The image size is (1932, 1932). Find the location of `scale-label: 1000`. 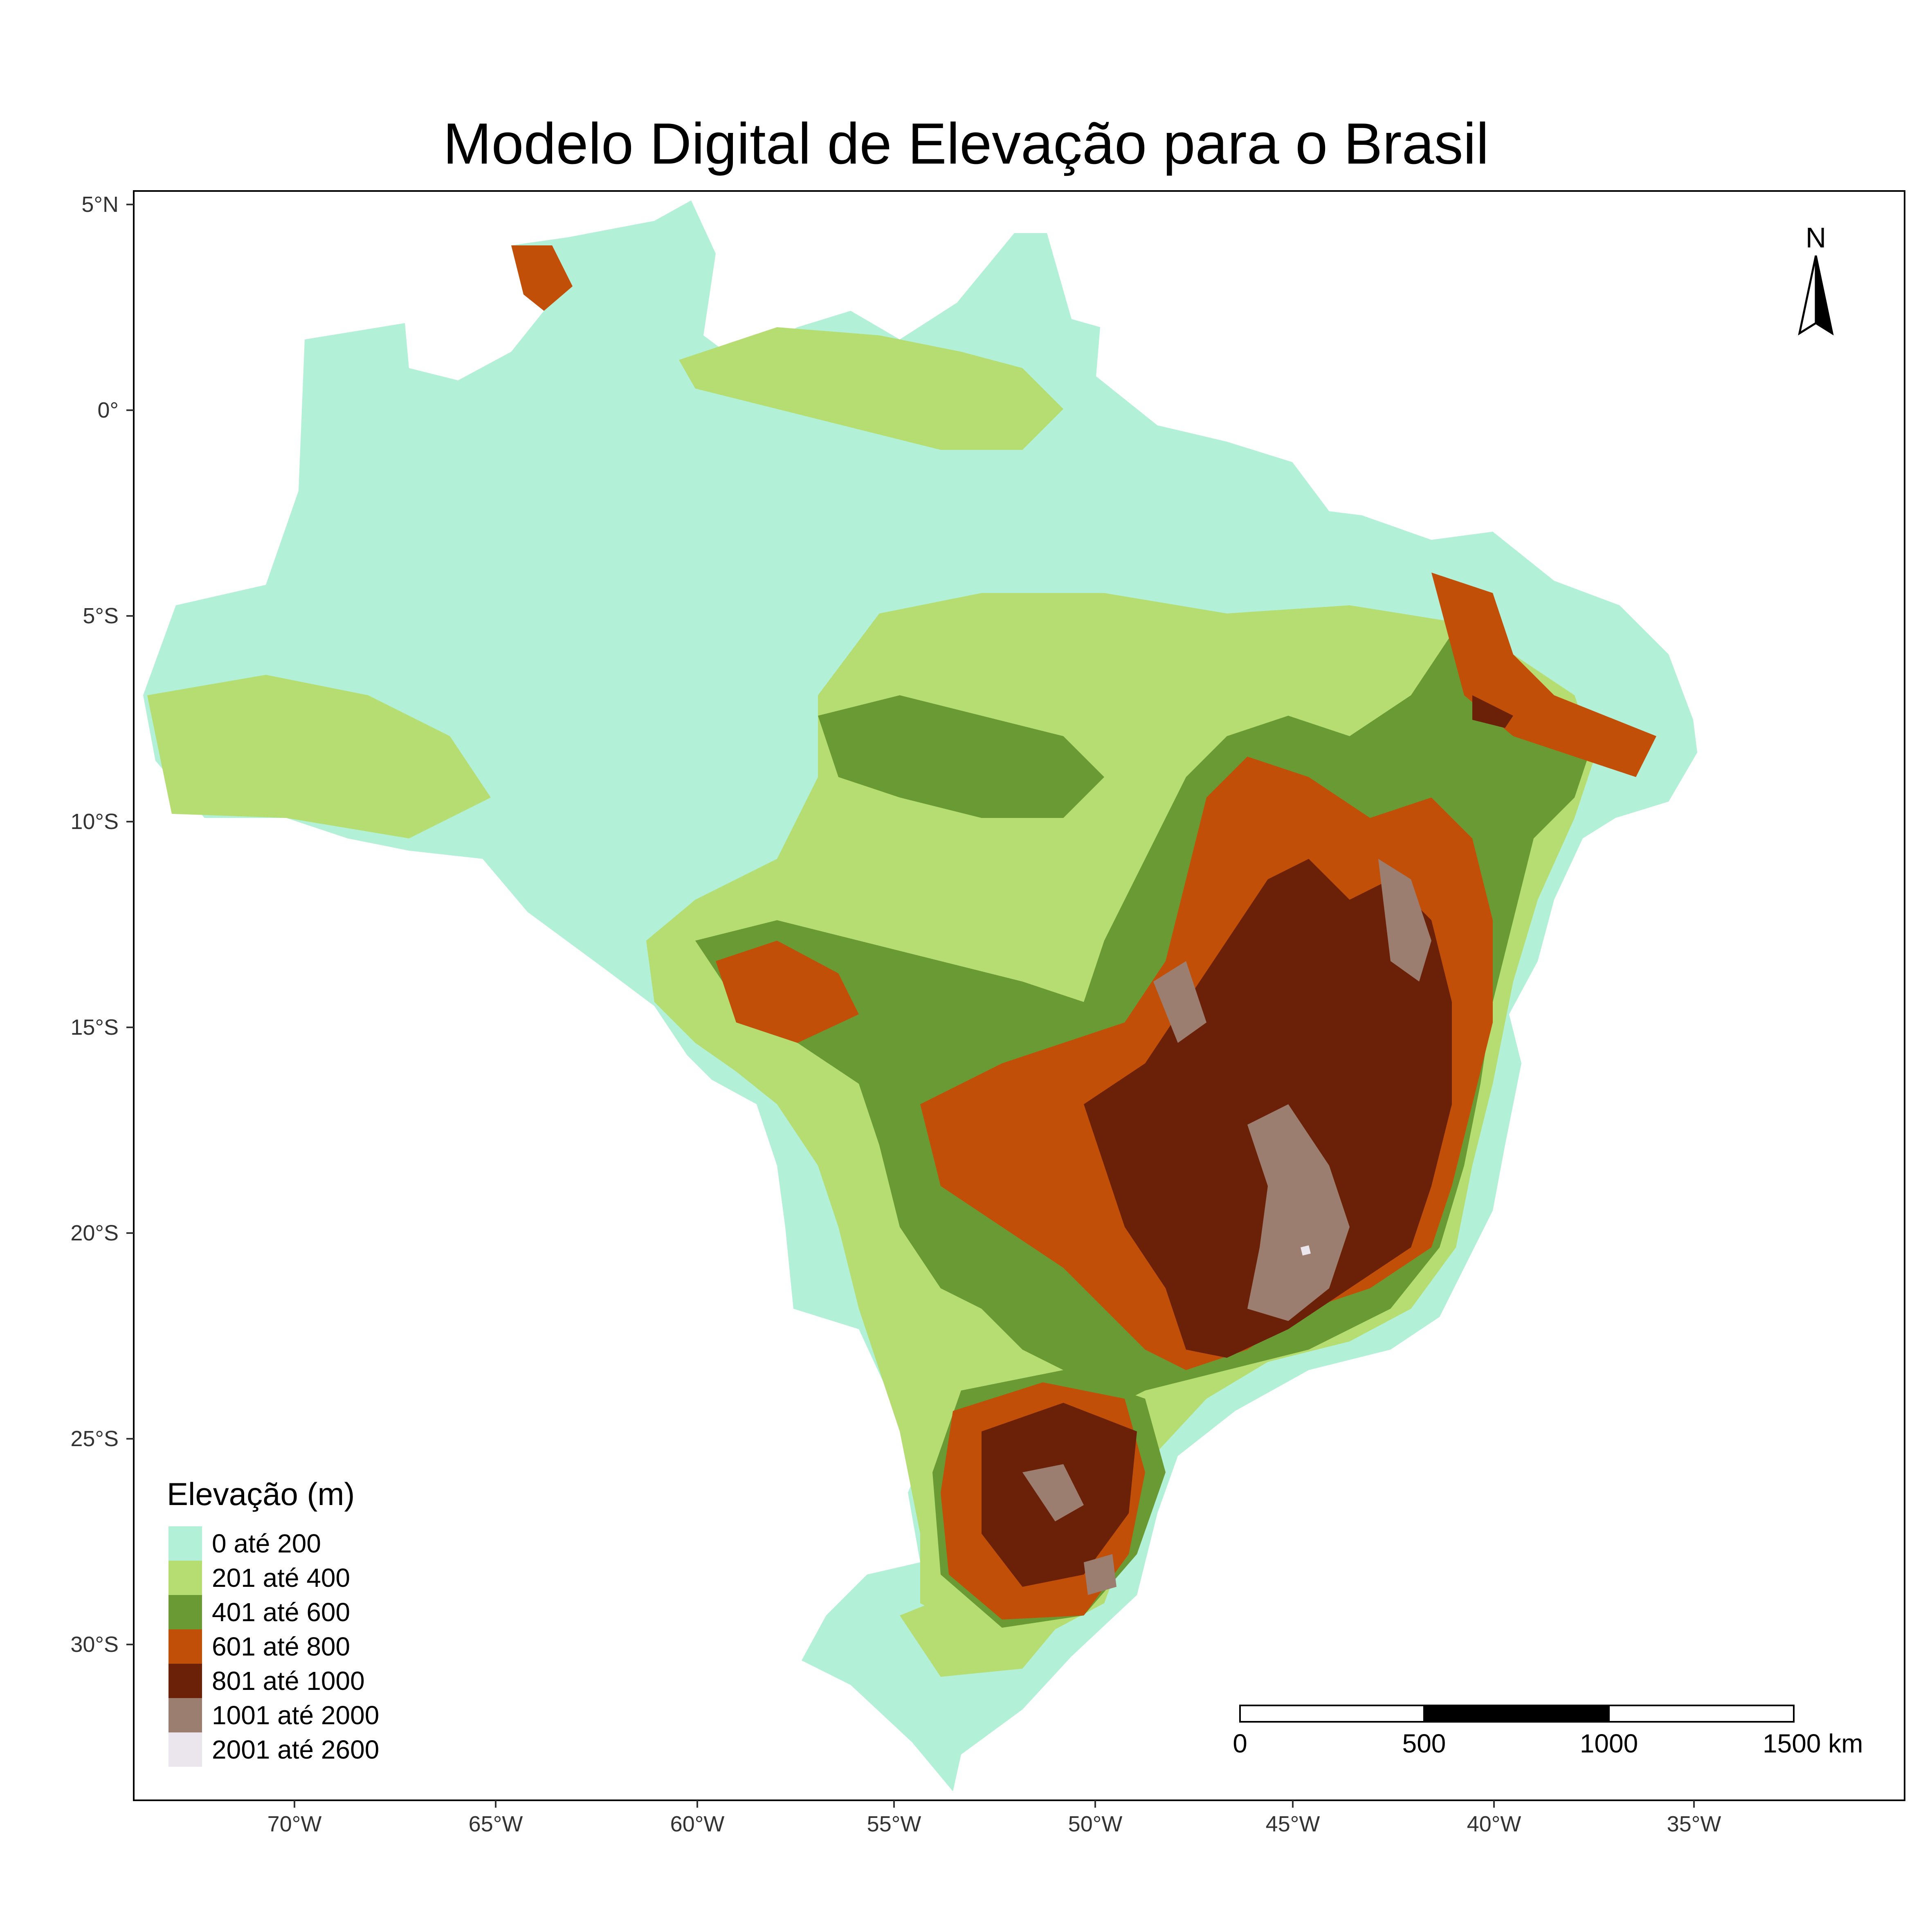

scale-label: 1000 is located at coordinates (1609, 1743).